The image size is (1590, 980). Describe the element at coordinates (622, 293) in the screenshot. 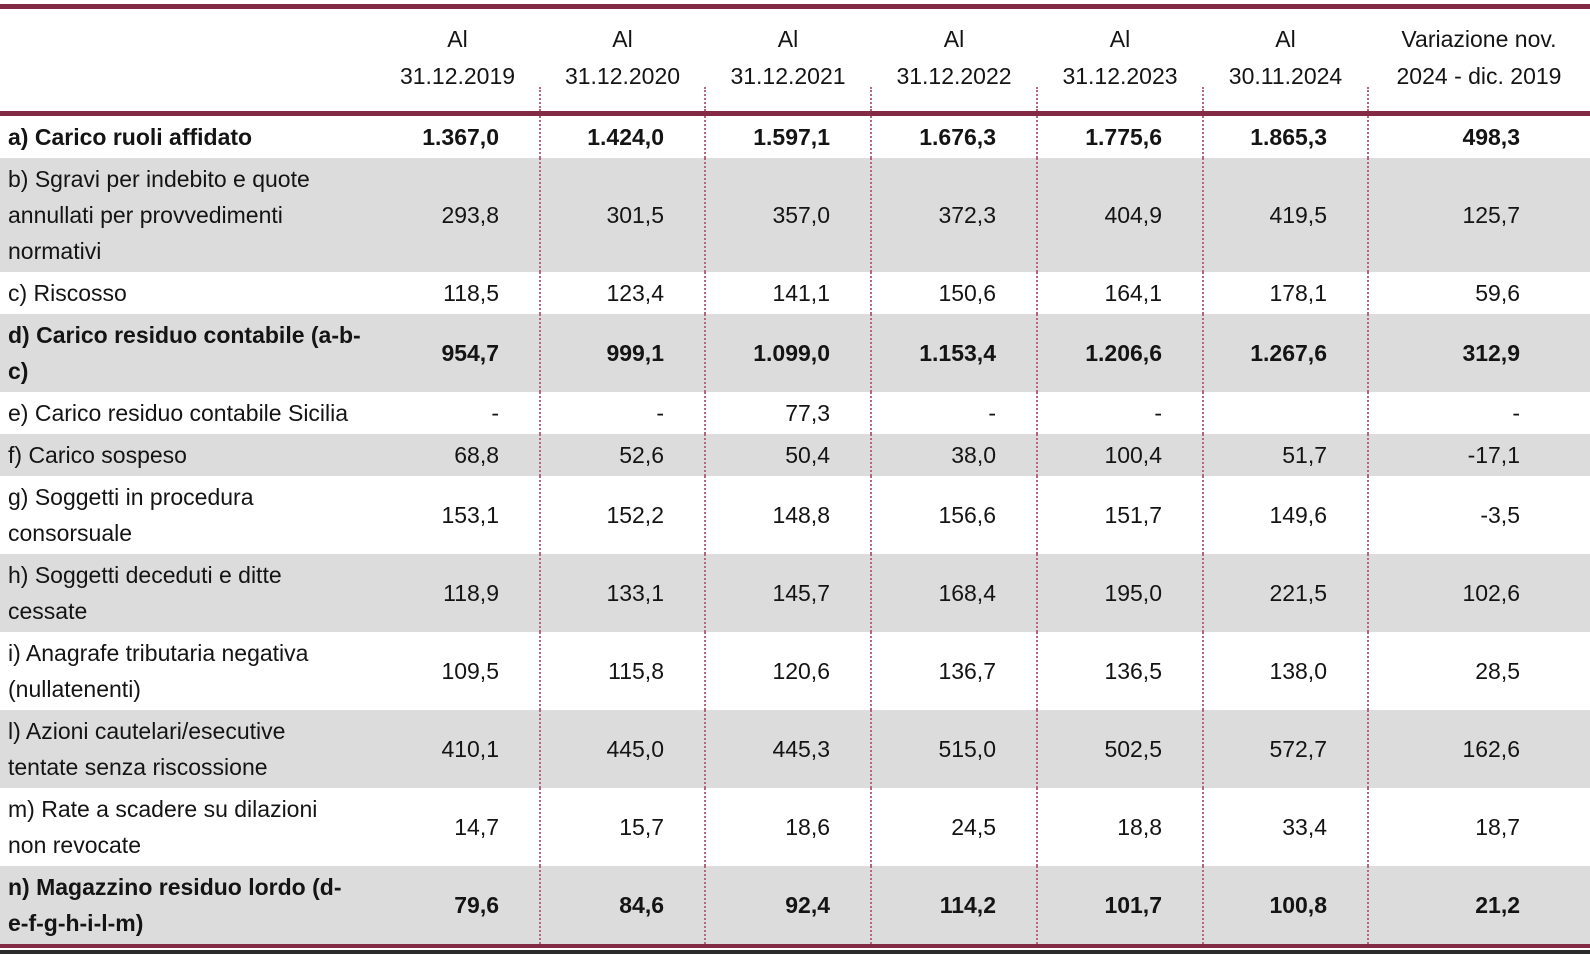

I see `cell-value: 123,4` at that location.